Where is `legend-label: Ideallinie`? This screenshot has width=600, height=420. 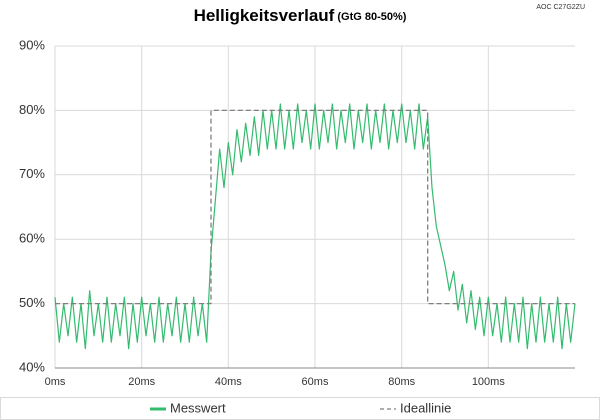 legend-label: Ideallinie is located at coordinates (425, 407).